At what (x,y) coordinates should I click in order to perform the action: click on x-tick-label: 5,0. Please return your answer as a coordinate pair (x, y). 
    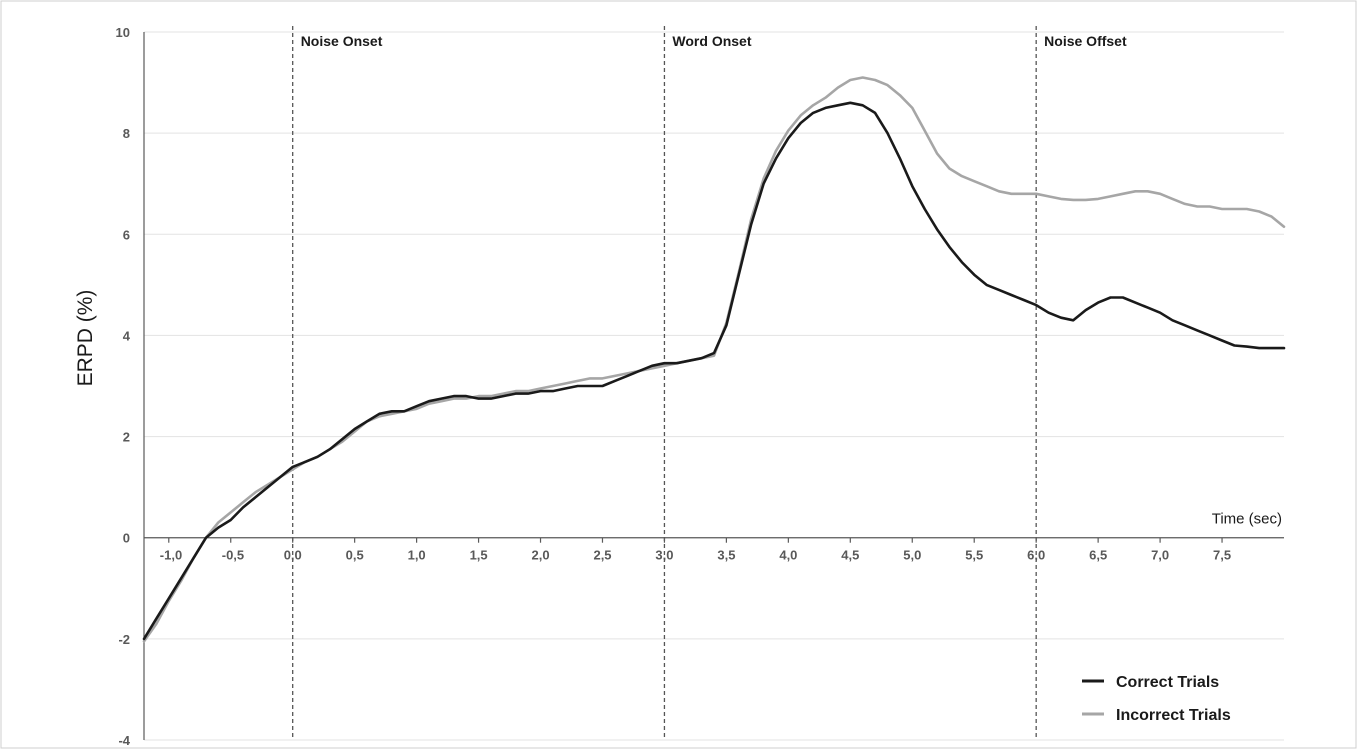
    Looking at the image, I should click on (912, 555).